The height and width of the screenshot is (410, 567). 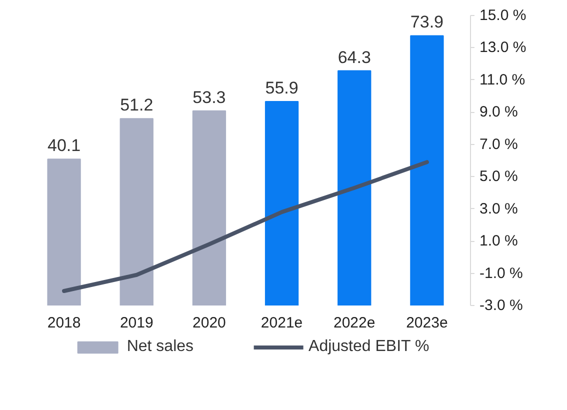 What do you see at coordinates (501, 305) in the screenshot?
I see `y2-tick-label: -3.0 %` at bounding box center [501, 305].